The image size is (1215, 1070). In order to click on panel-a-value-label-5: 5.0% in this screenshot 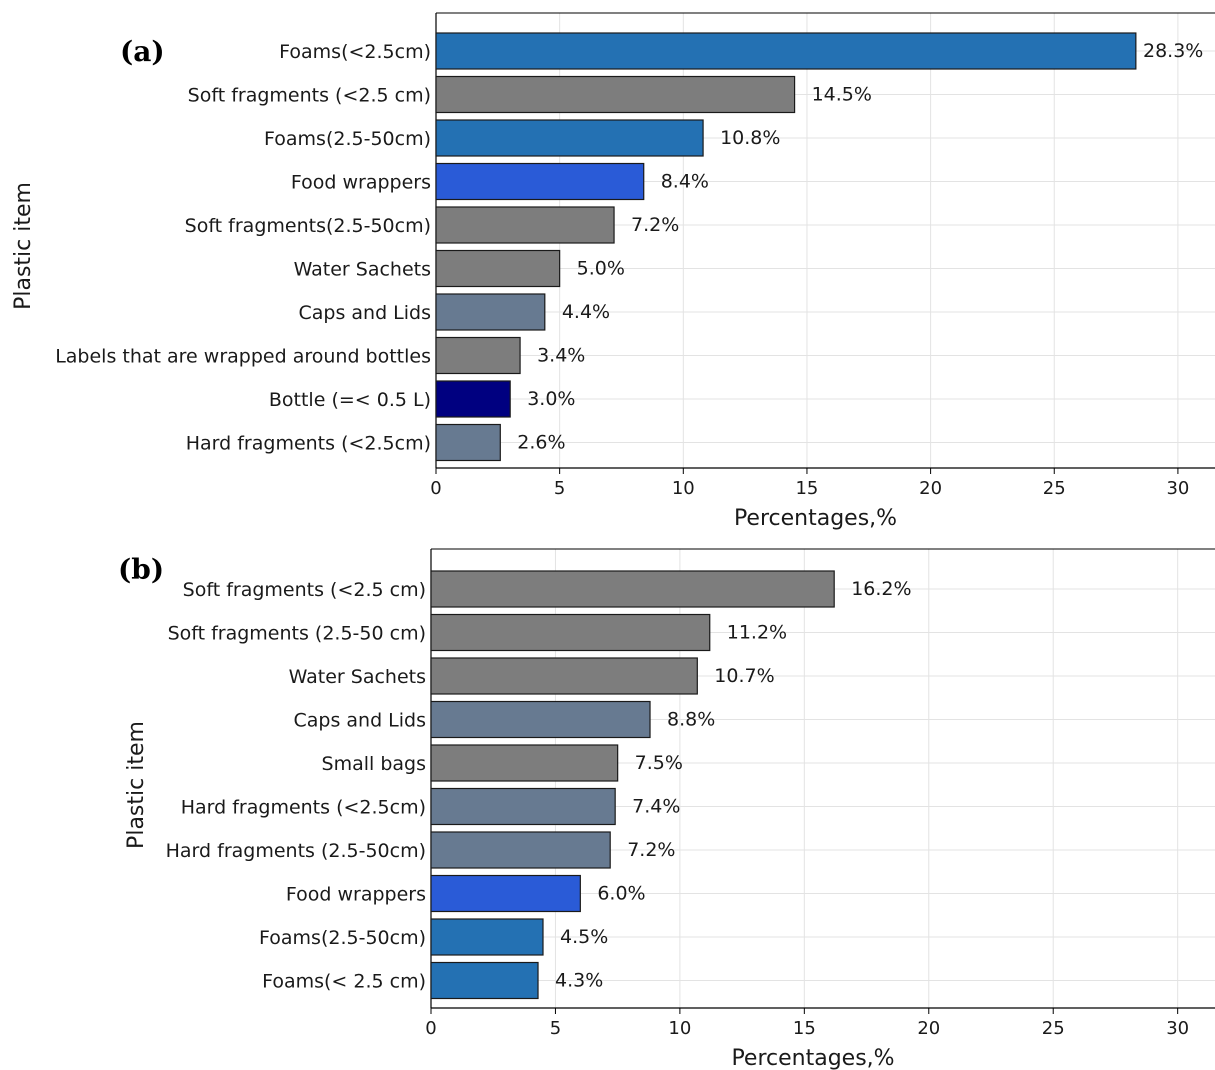, I will do `click(601, 269)`.